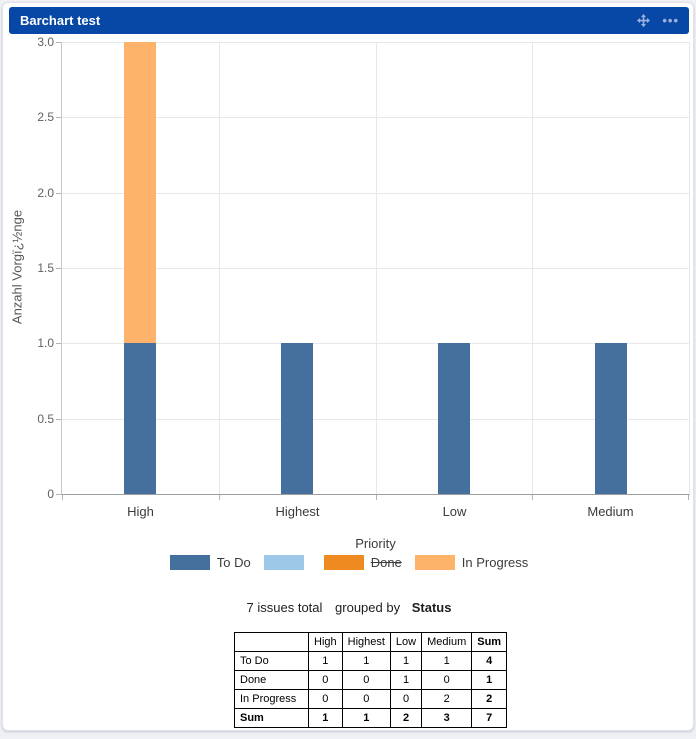  Describe the element at coordinates (271, 699) in the screenshot. I see `table-row-label: In Progress` at that location.